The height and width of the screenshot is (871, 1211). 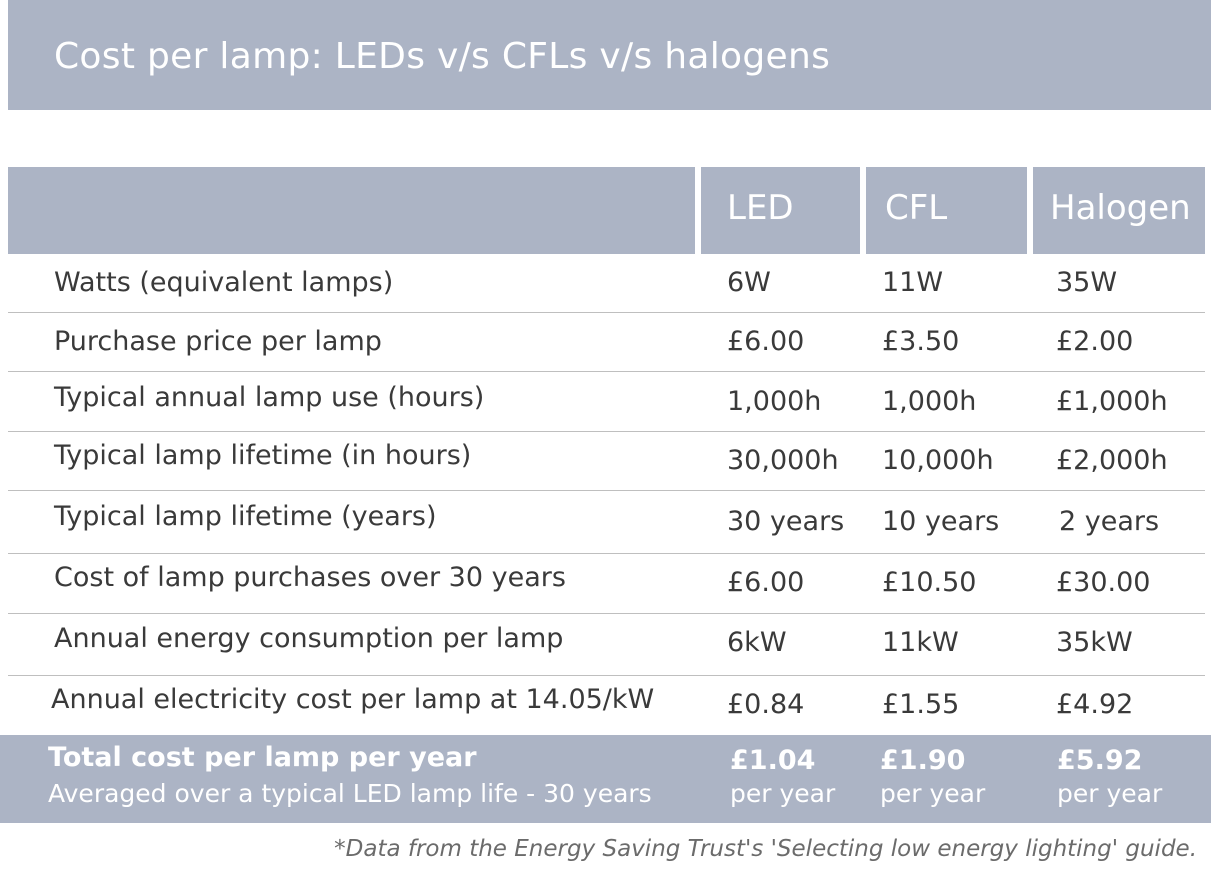 I want to click on cell-led-purchase-price: £6.00, so click(x=766, y=341).